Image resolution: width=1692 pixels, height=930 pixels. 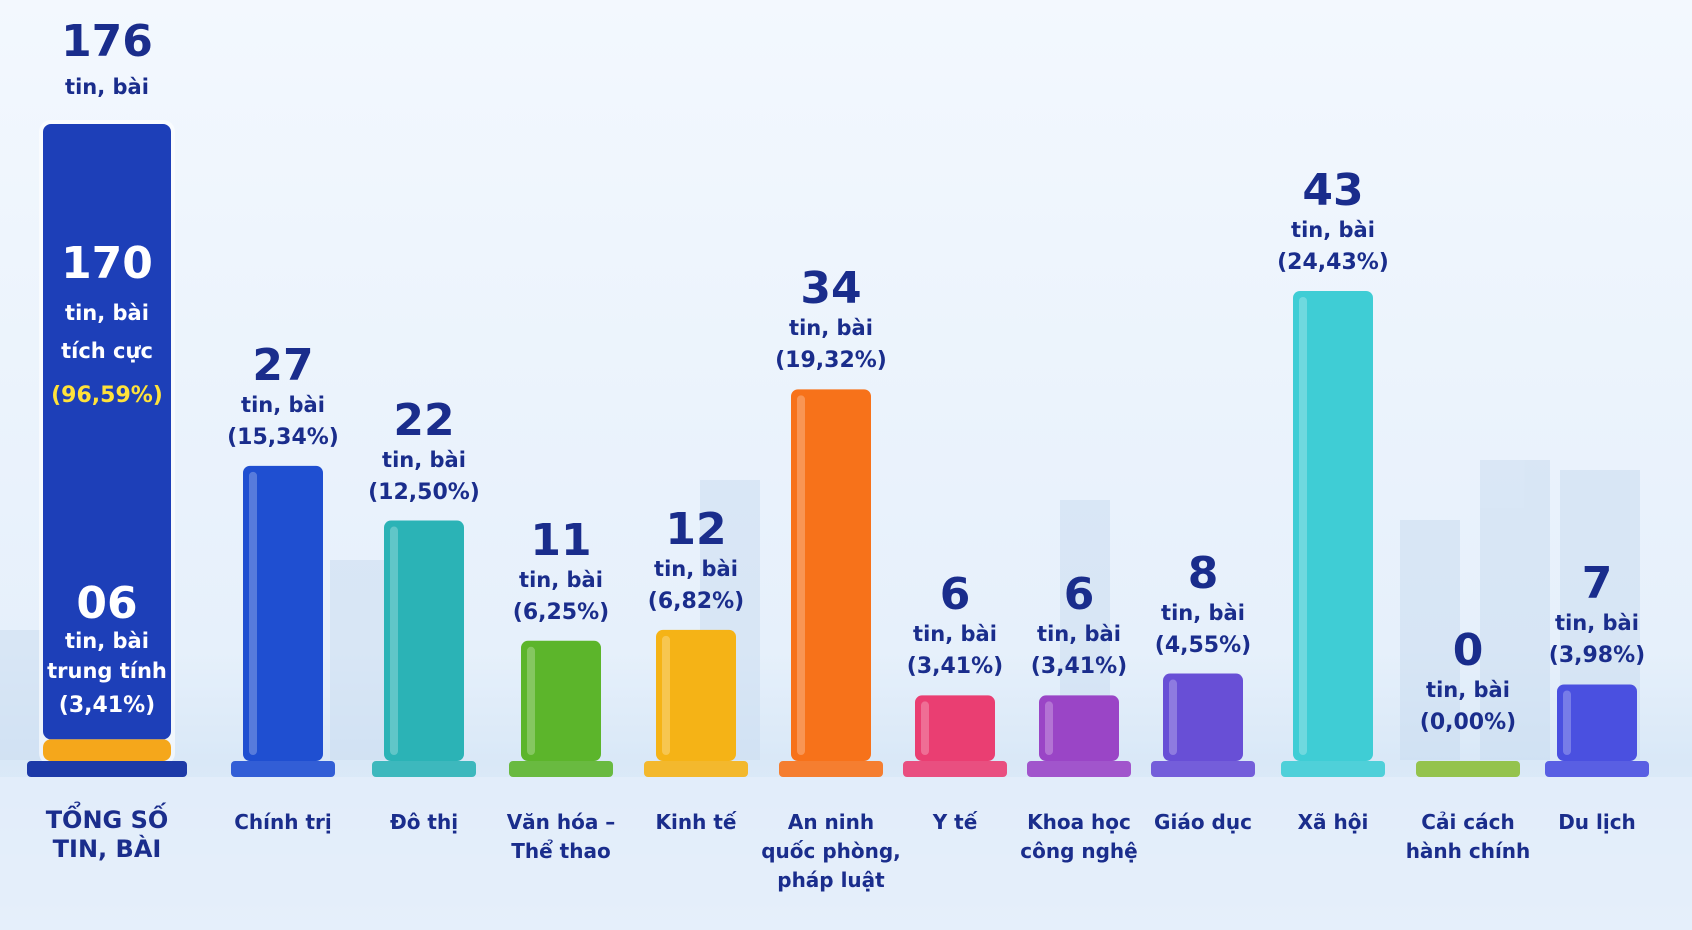 I want to click on positive-percent: (96,59%), so click(x=107, y=395).